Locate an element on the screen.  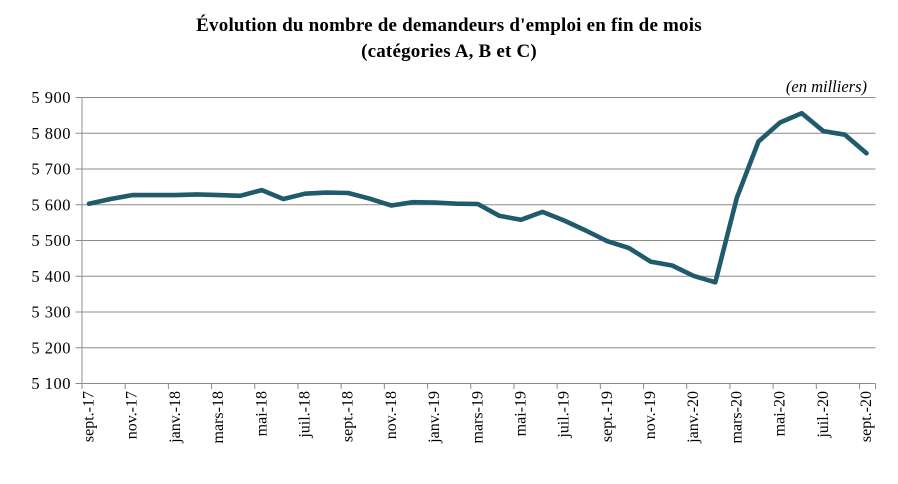
y-tick-label: 5 100 is located at coordinates (51, 383).